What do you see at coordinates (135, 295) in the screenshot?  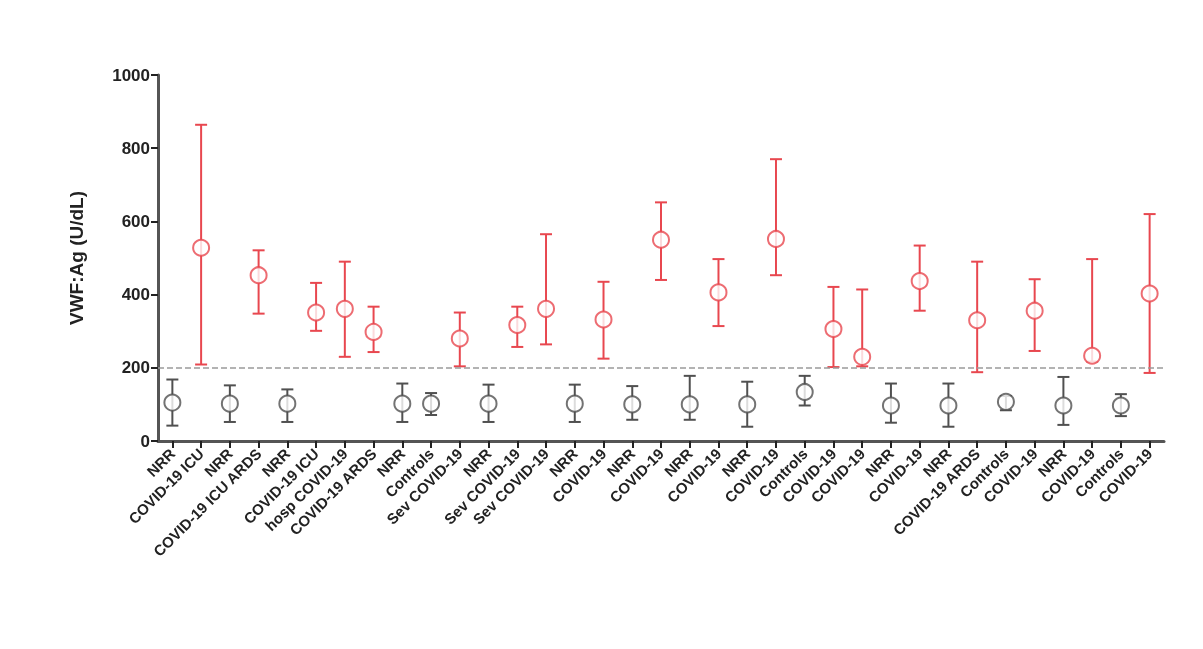 I see `y-tick-label: 400` at bounding box center [135, 295].